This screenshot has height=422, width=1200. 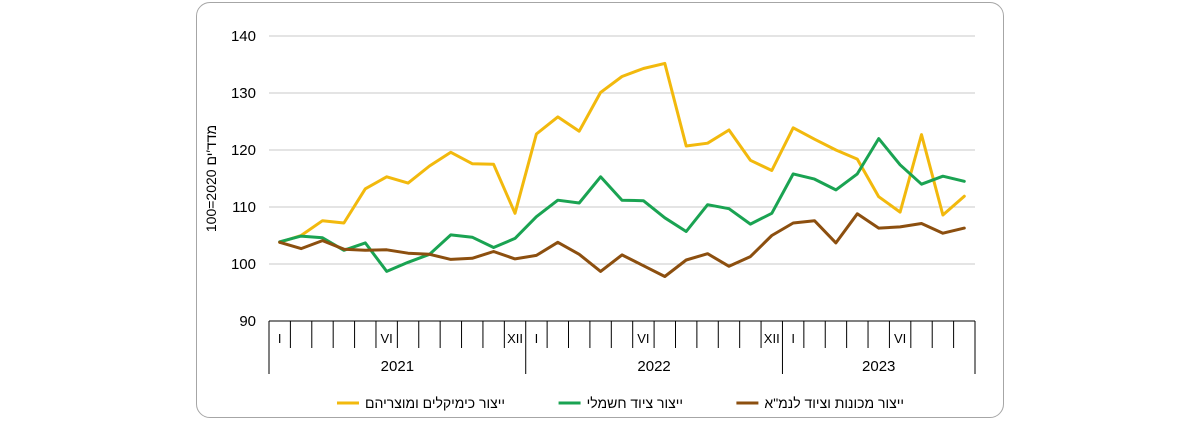 What do you see at coordinates (653, 366) in the screenshot?
I see `year-label: 2022` at bounding box center [653, 366].